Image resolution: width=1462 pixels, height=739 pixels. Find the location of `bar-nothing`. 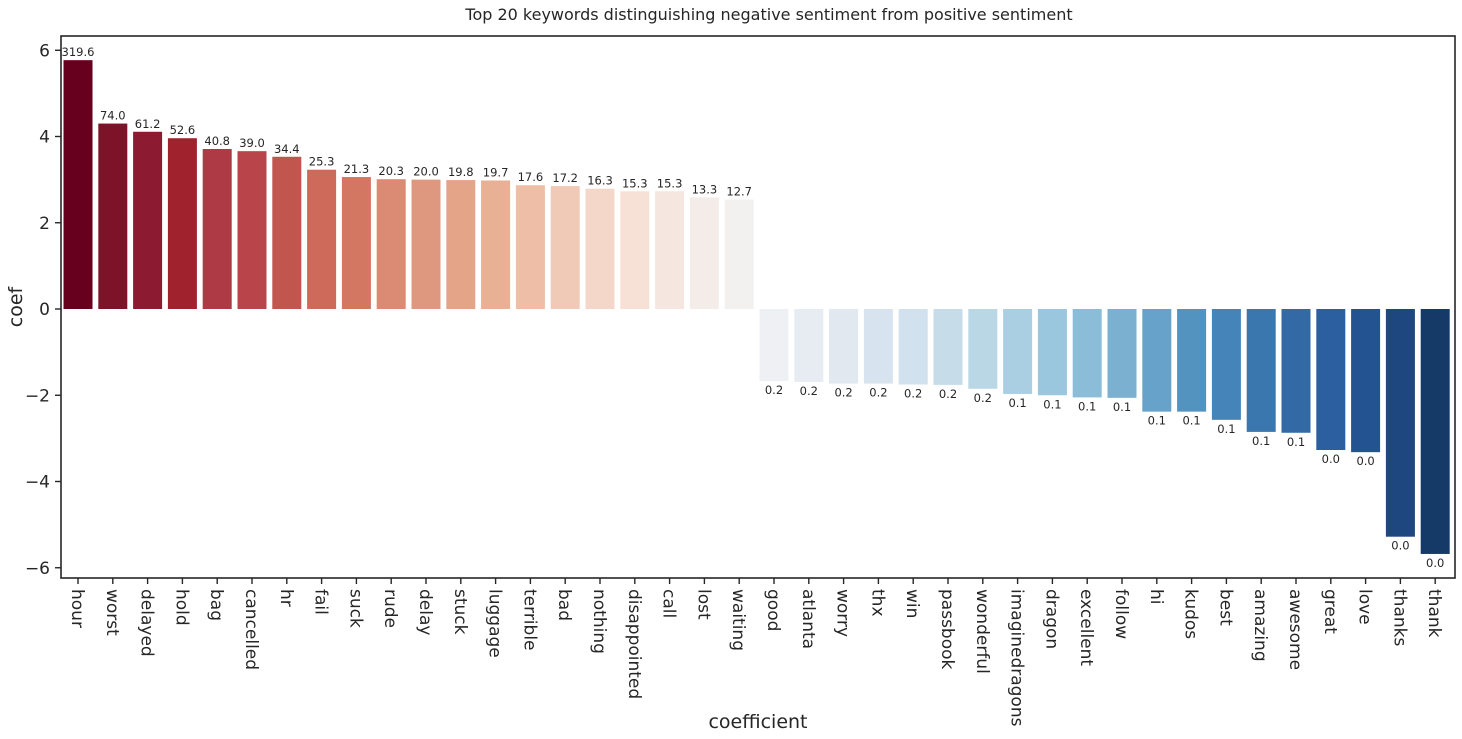

bar-nothing is located at coordinates (600, 248).